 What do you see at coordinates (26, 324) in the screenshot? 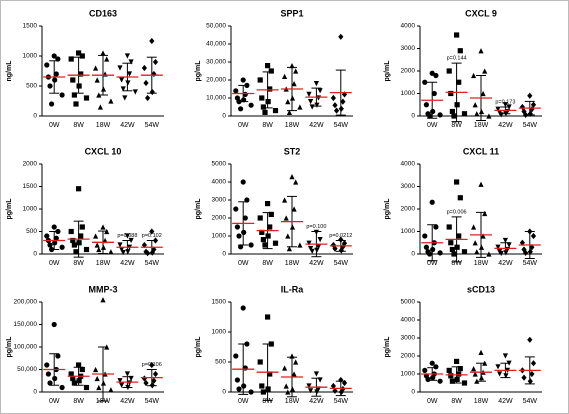
I see `y-tick-label: 150,000` at bounding box center [26, 324].